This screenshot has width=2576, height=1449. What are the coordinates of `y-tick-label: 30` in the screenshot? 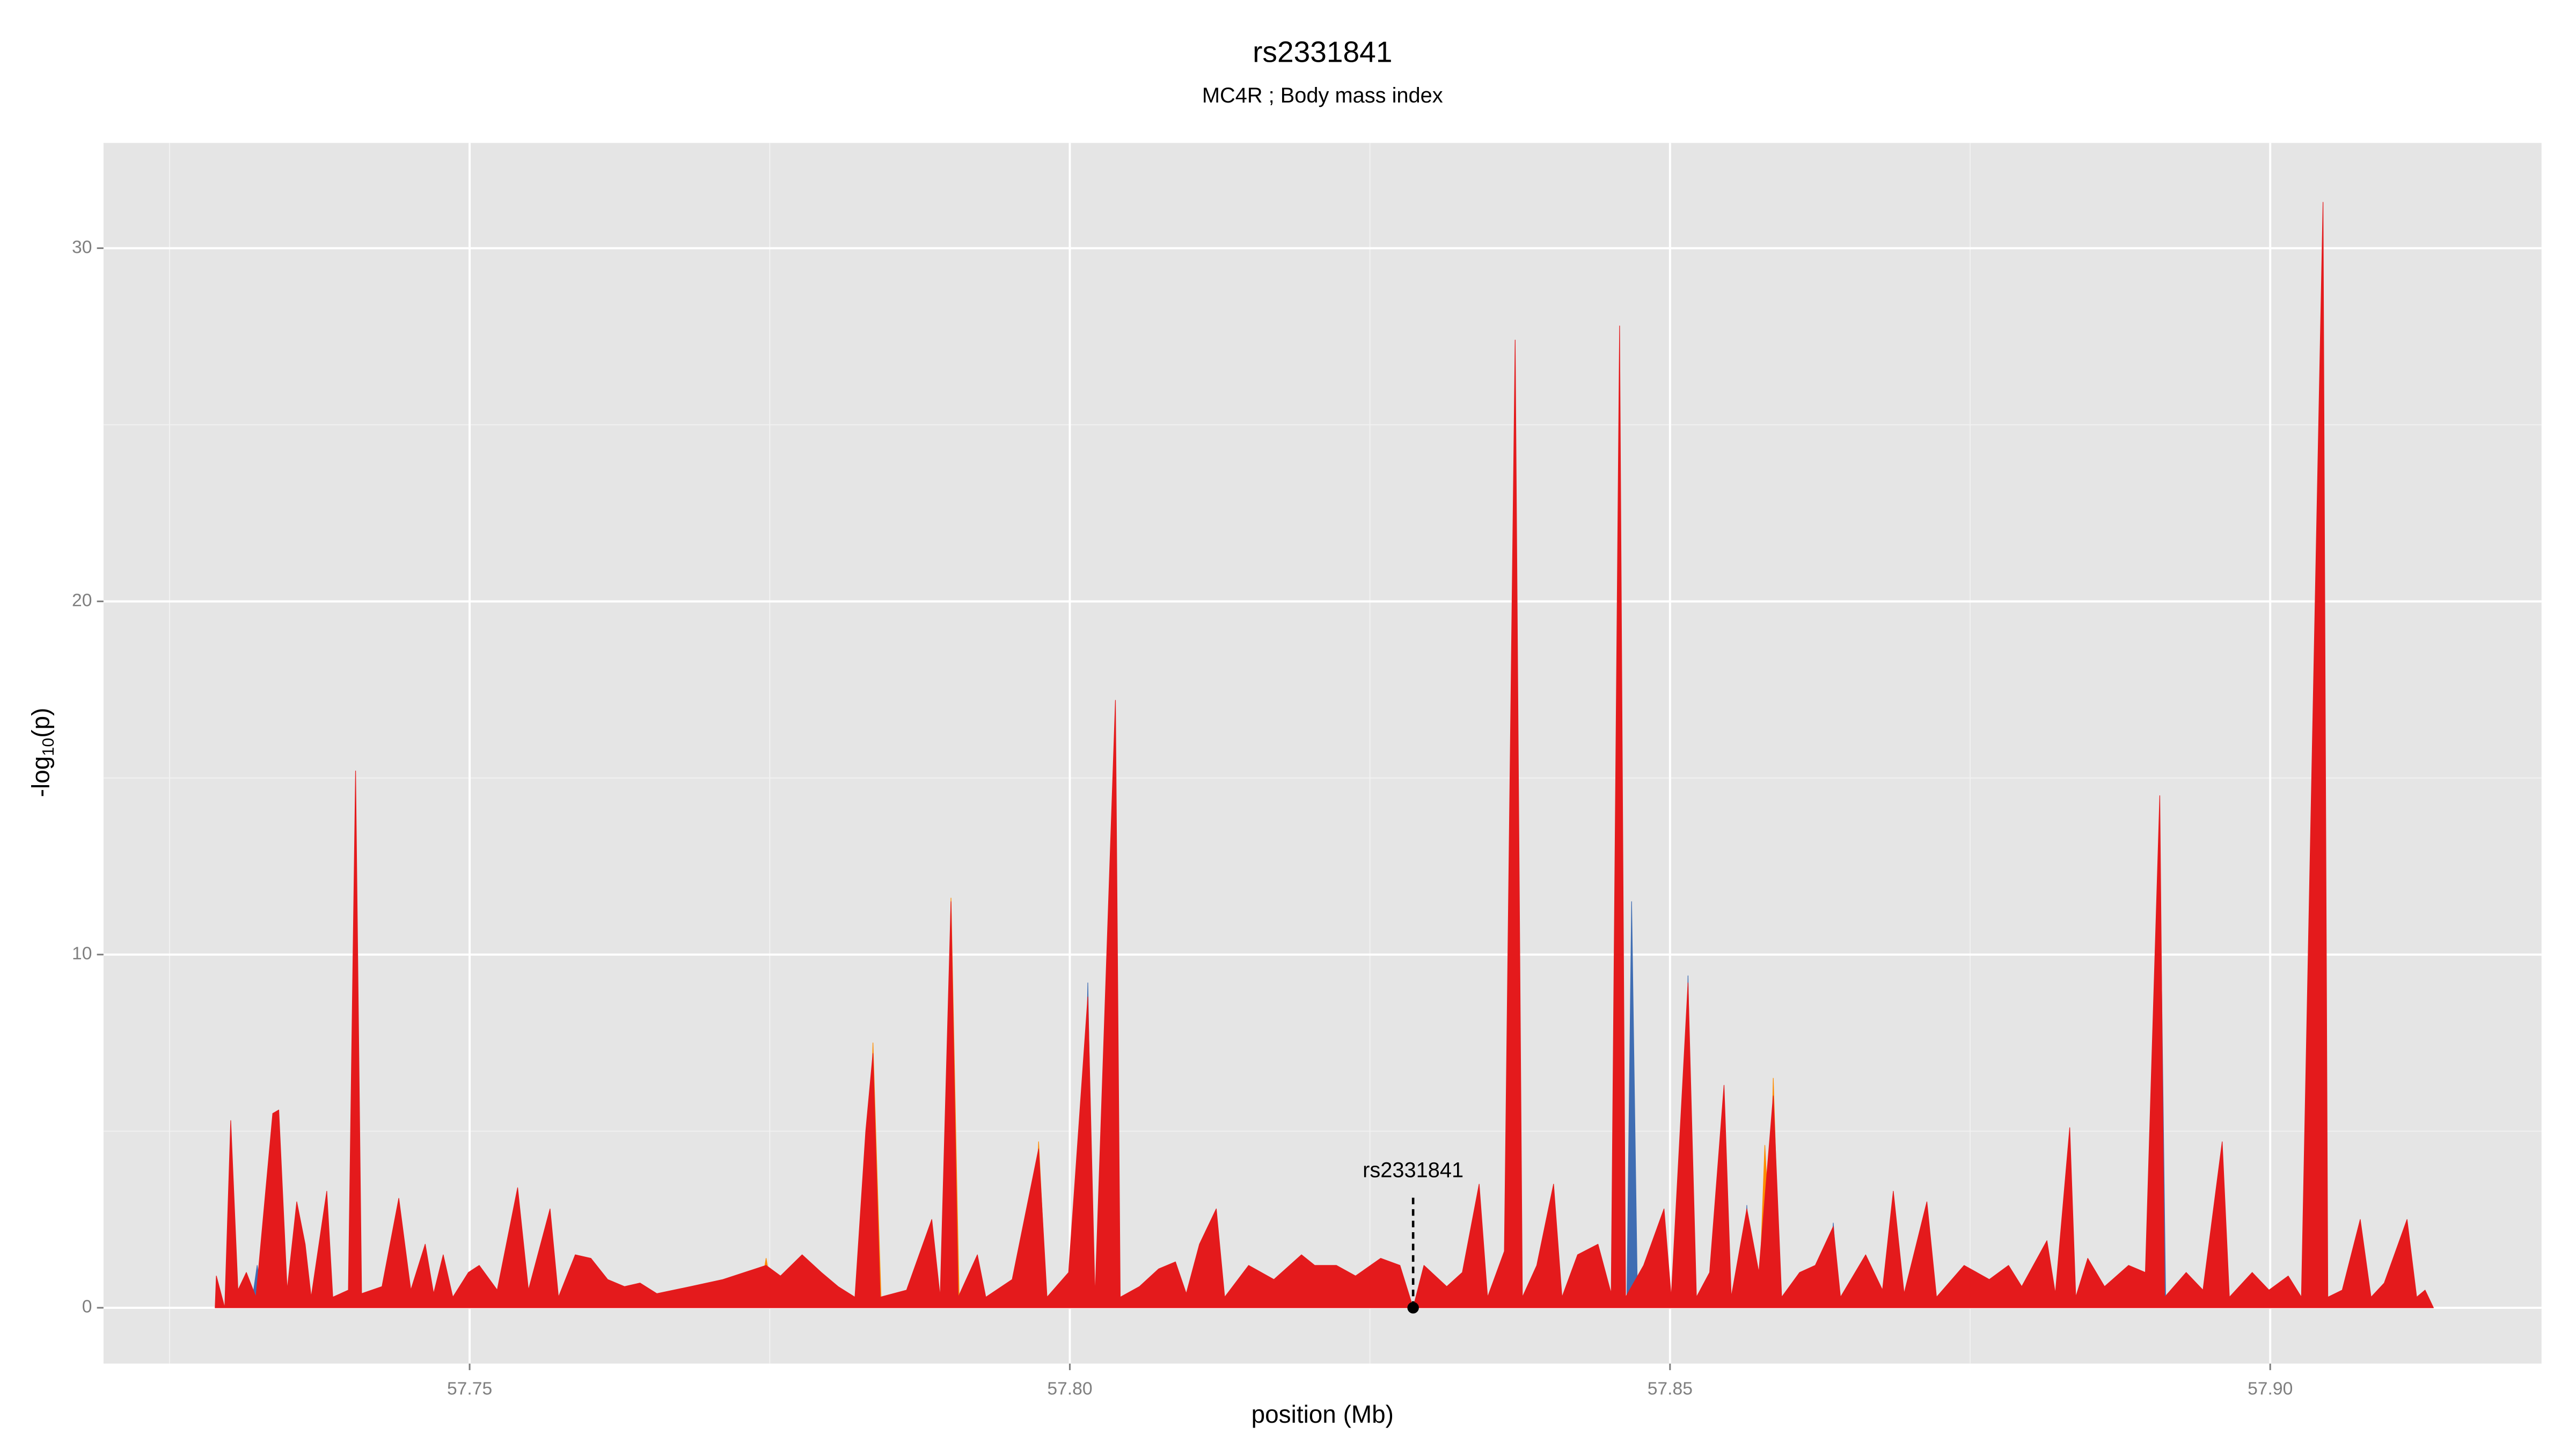 It's located at (82, 247).